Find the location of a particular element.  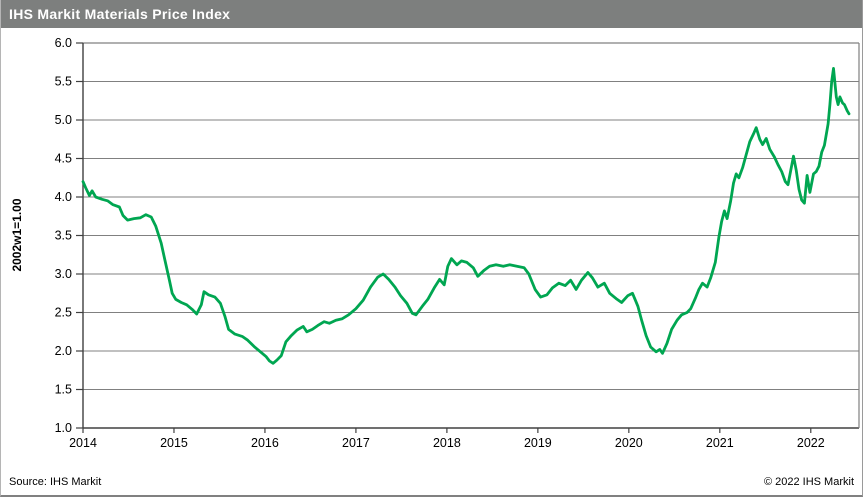

x-tick-label: 2021 is located at coordinates (720, 443).